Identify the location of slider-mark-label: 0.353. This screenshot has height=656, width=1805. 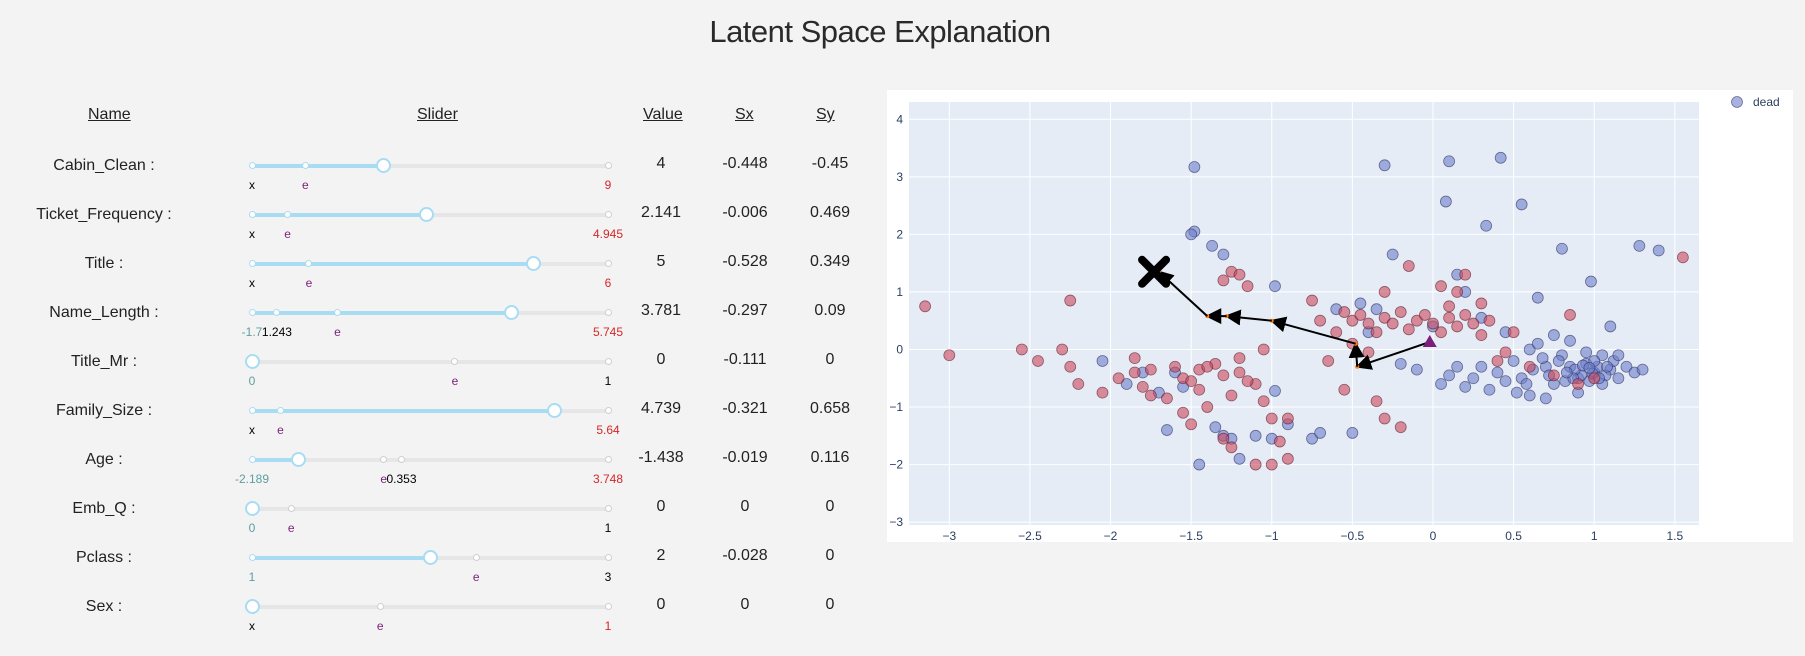
(401, 479).